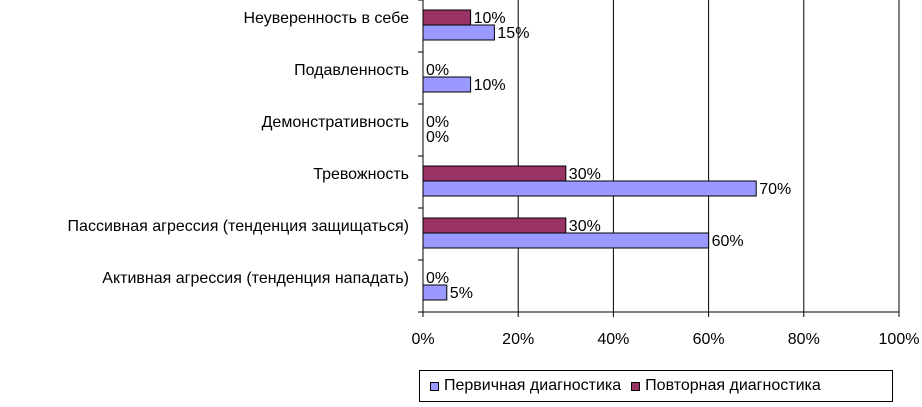 The width and height of the screenshot is (922, 407). Describe the element at coordinates (255, 278) in the screenshot. I see `category-label: Активная агрессия (тенденция нападать)` at that location.